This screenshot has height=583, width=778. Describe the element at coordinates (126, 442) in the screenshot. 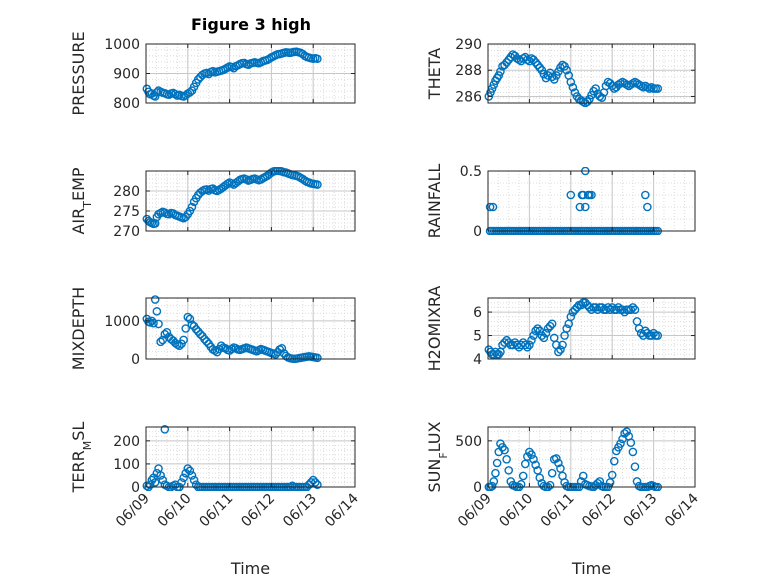

I see `y-tick-label: 200` at that location.